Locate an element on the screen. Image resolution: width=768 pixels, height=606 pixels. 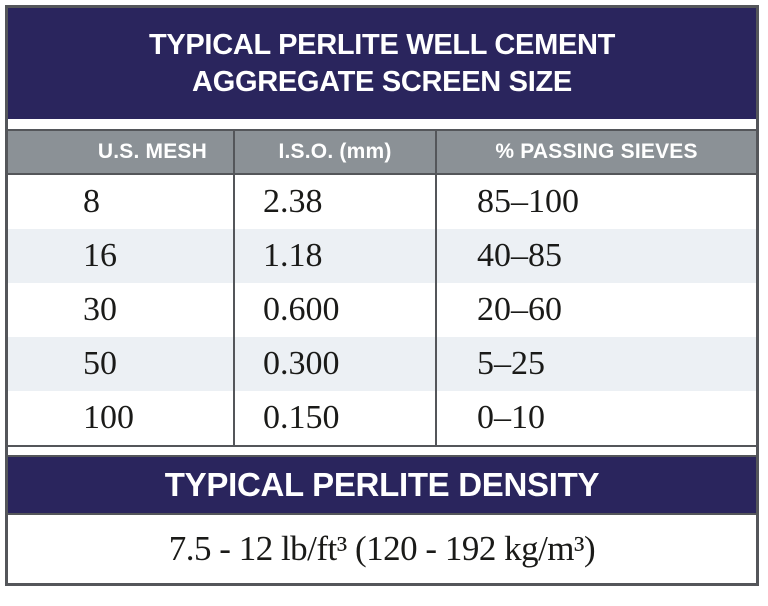
column-header-passing-sieves: % PASSING SIEVES is located at coordinates (596, 151).